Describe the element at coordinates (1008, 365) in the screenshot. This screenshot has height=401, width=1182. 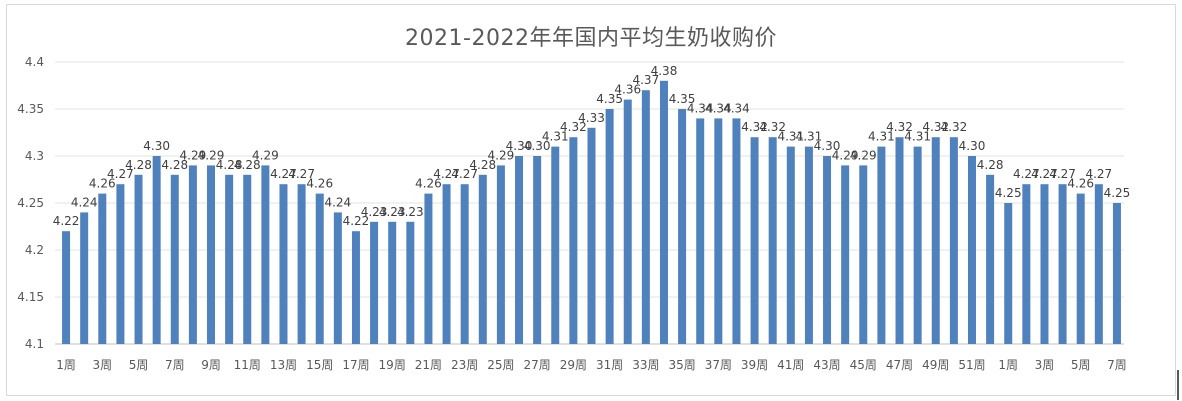
I see `x-tick-label: 1周` at that location.